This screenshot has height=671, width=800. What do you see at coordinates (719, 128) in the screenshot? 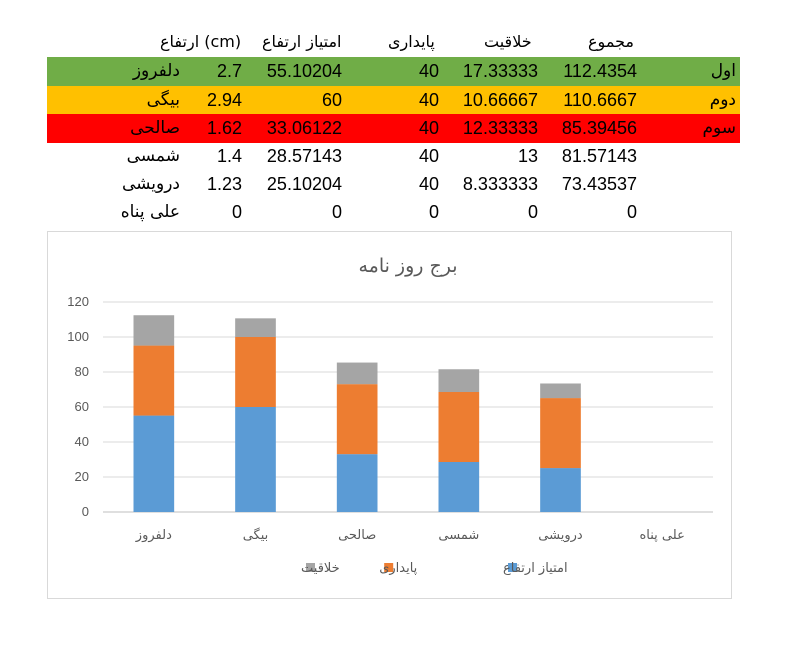
I see `rank-cell: سوم` at bounding box center [719, 128].